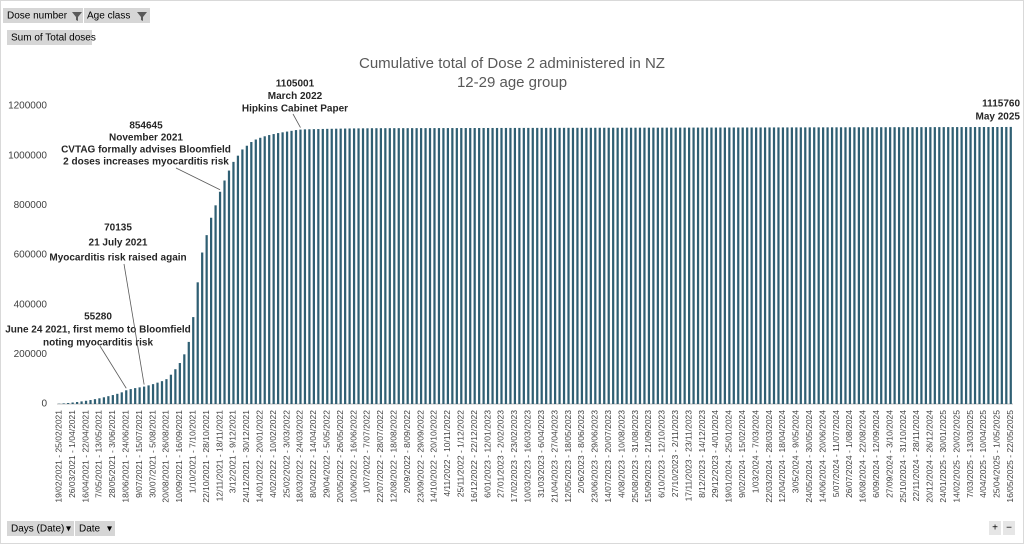 This screenshot has height=544, width=1024. What do you see at coordinates (193, 451) in the screenshot?
I see `x-tick-label: 1/10/2021 - 7/10/2021` at bounding box center [193, 451].